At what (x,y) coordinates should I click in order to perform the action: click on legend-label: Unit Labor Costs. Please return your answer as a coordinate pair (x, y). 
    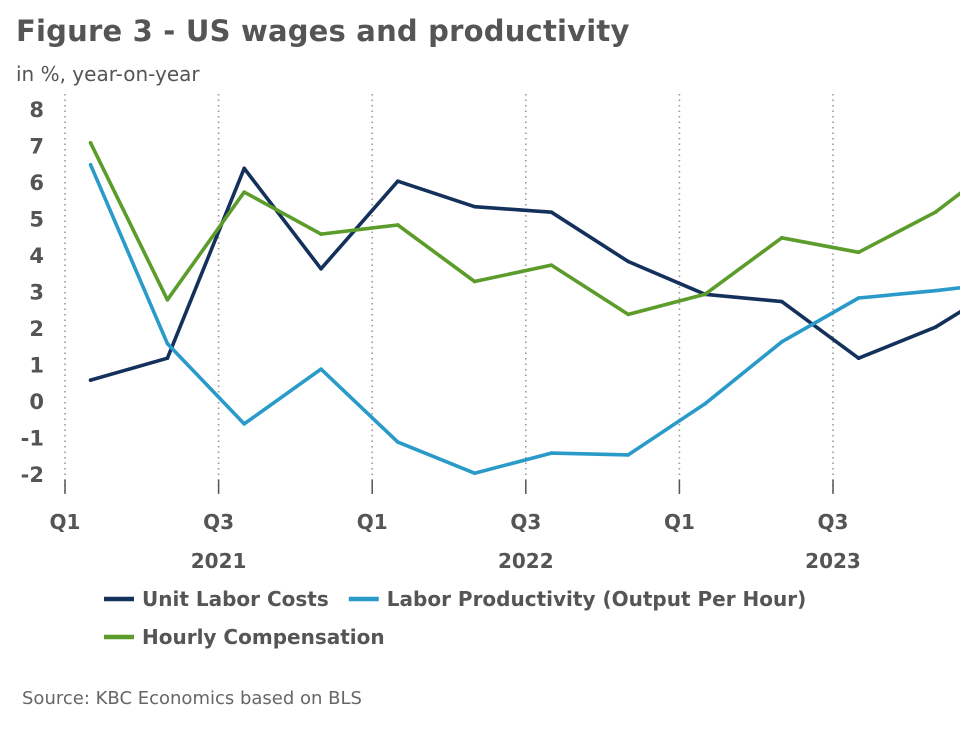
    Looking at the image, I should click on (235, 599).